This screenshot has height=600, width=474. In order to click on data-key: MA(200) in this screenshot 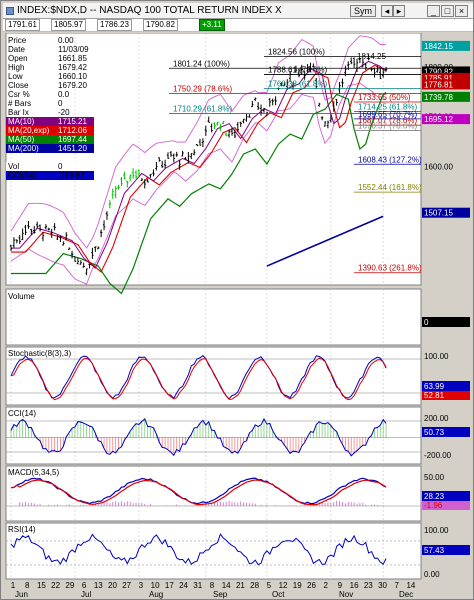, I will do `click(23, 148)`.